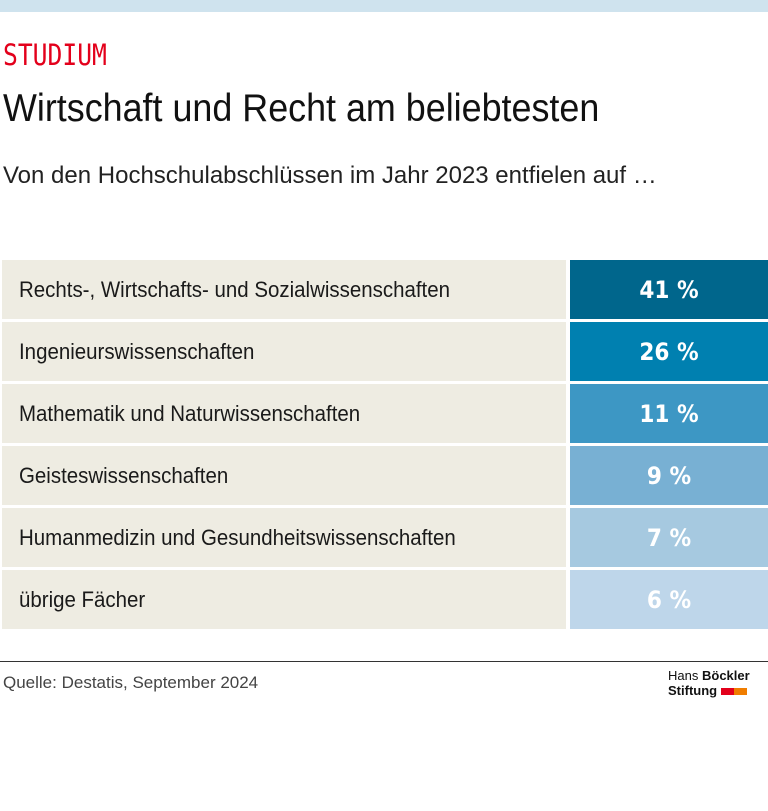 This screenshot has height=811, width=768. What do you see at coordinates (137, 351) in the screenshot?
I see `category-label: Ingenieurswissenschaften` at bounding box center [137, 351].